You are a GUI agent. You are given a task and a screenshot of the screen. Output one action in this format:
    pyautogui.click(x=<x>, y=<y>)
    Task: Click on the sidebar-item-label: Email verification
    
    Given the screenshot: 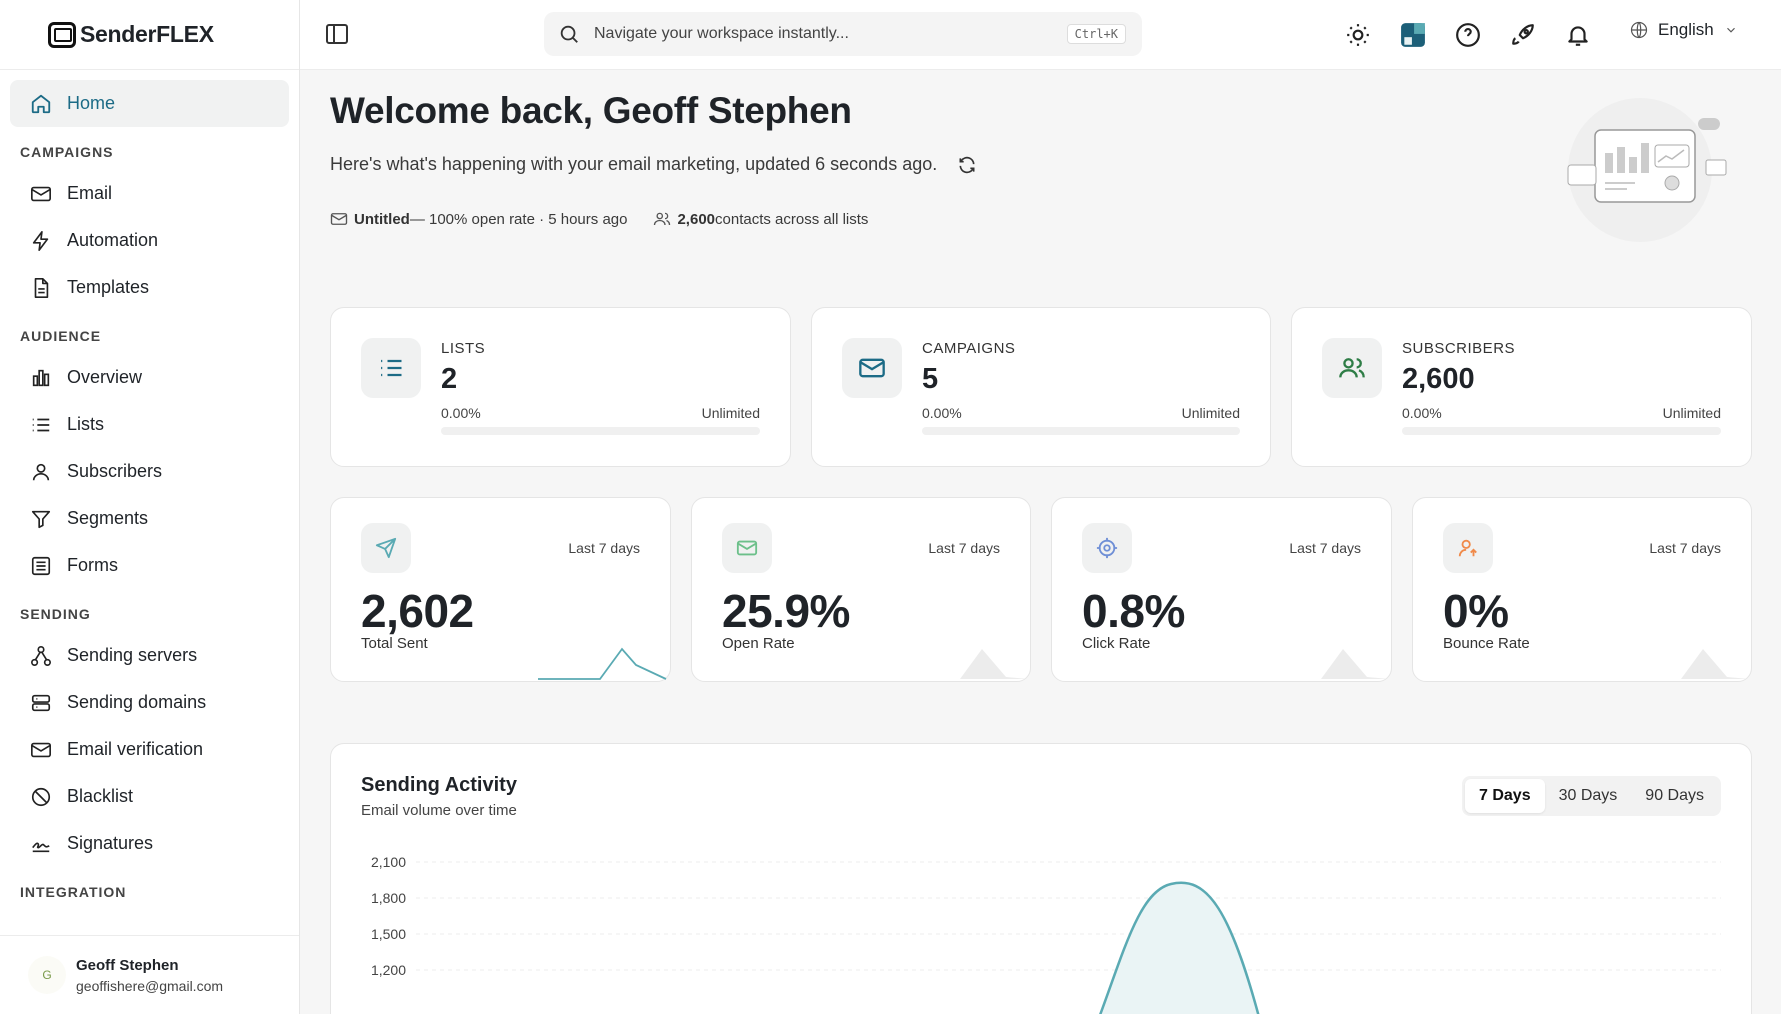 What is the action you would take?
    pyautogui.click(x=135, y=749)
    